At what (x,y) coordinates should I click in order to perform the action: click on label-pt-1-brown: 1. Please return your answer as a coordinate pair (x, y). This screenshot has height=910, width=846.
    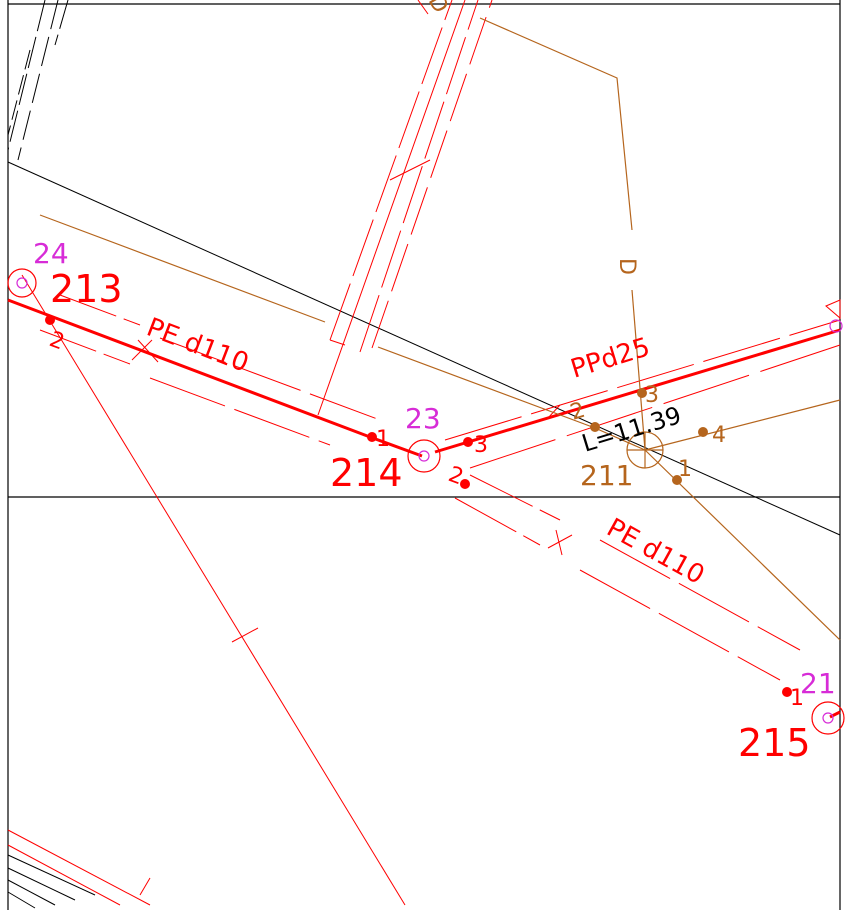
    Looking at the image, I should click on (685, 469).